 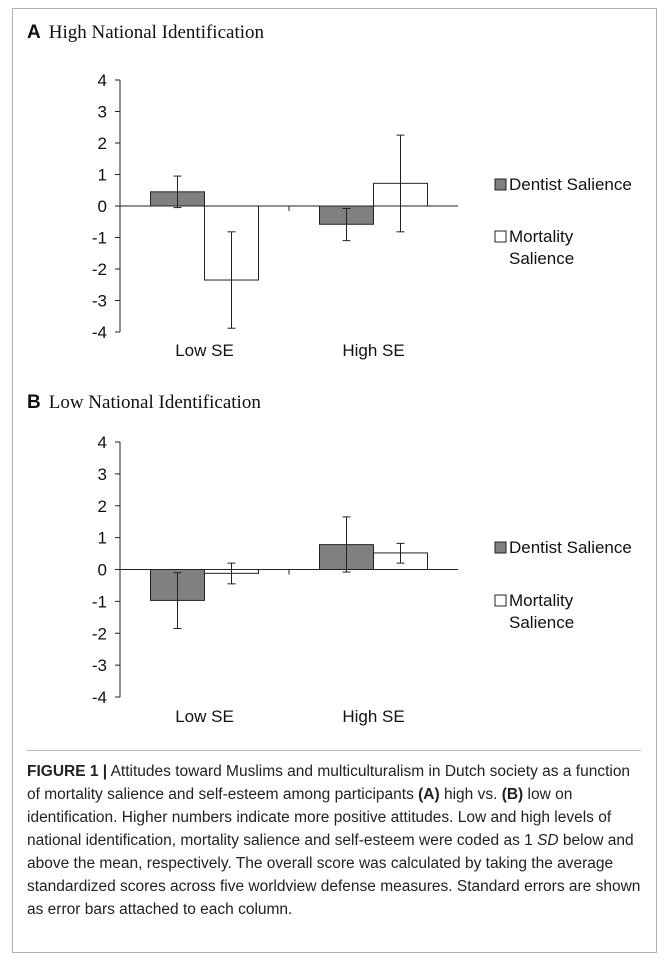 I want to click on panel-b-y-tick-label: -2, so click(x=99, y=633).